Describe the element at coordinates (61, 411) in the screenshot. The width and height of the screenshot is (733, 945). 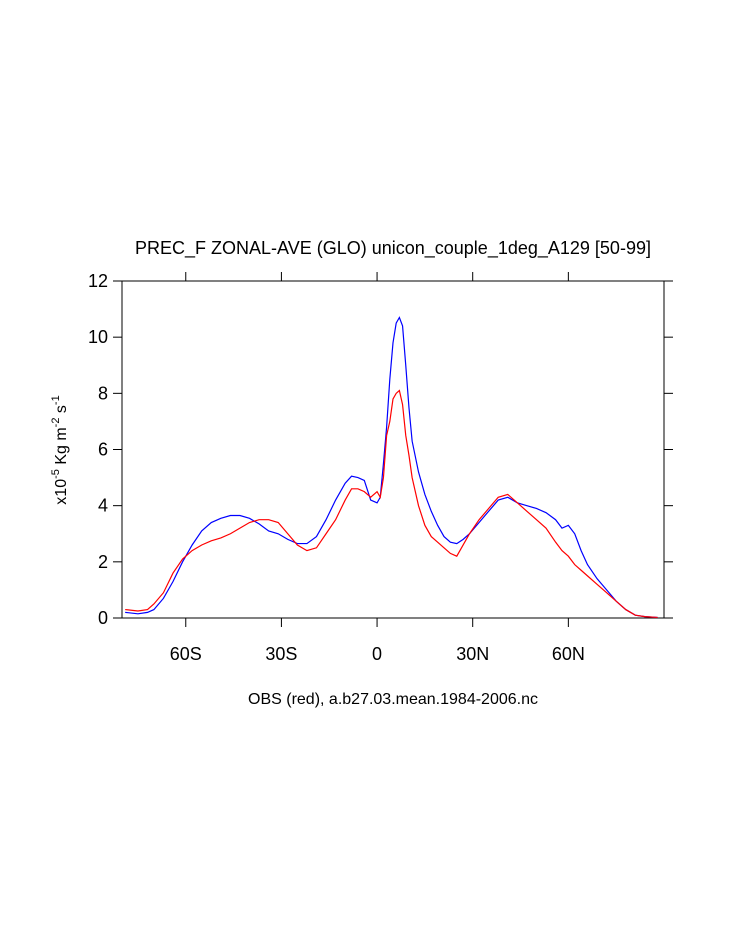
I see `y-label-part: s` at that location.